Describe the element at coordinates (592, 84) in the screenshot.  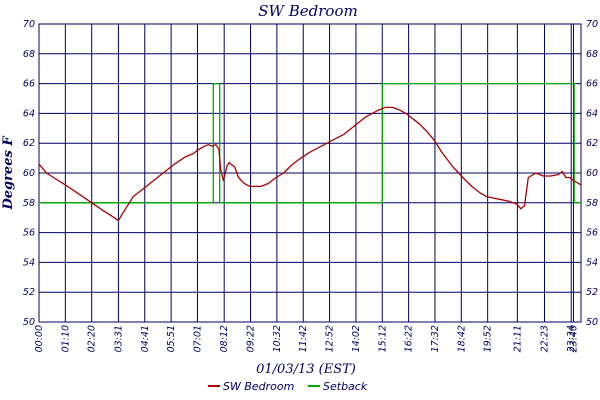
I see `y-tick-label-right: 66` at that location.